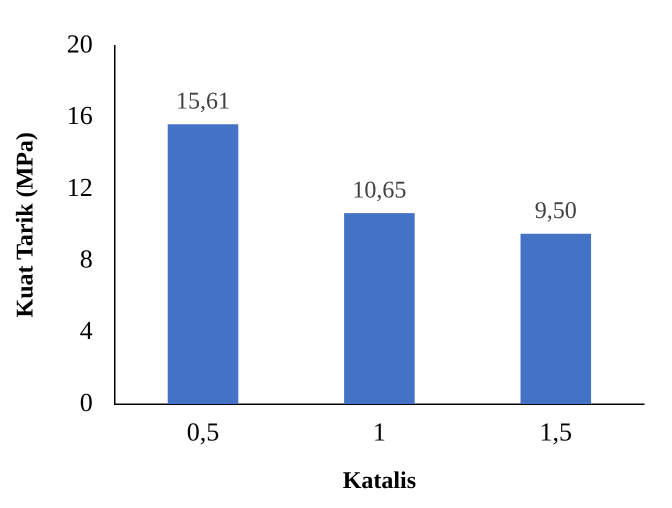  What do you see at coordinates (25, 225) in the screenshot?
I see `y-axis-title: Kuat Tarik (MPa)` at bounding box center [25, 225].